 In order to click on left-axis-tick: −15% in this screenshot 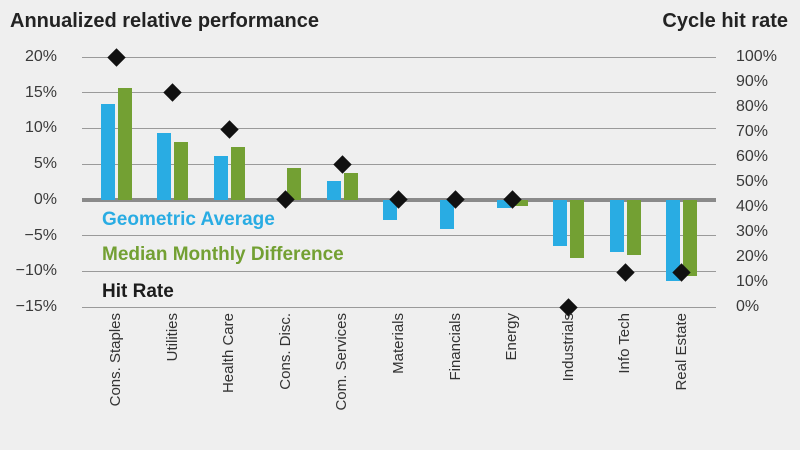, I will do `click(36, 306)`.